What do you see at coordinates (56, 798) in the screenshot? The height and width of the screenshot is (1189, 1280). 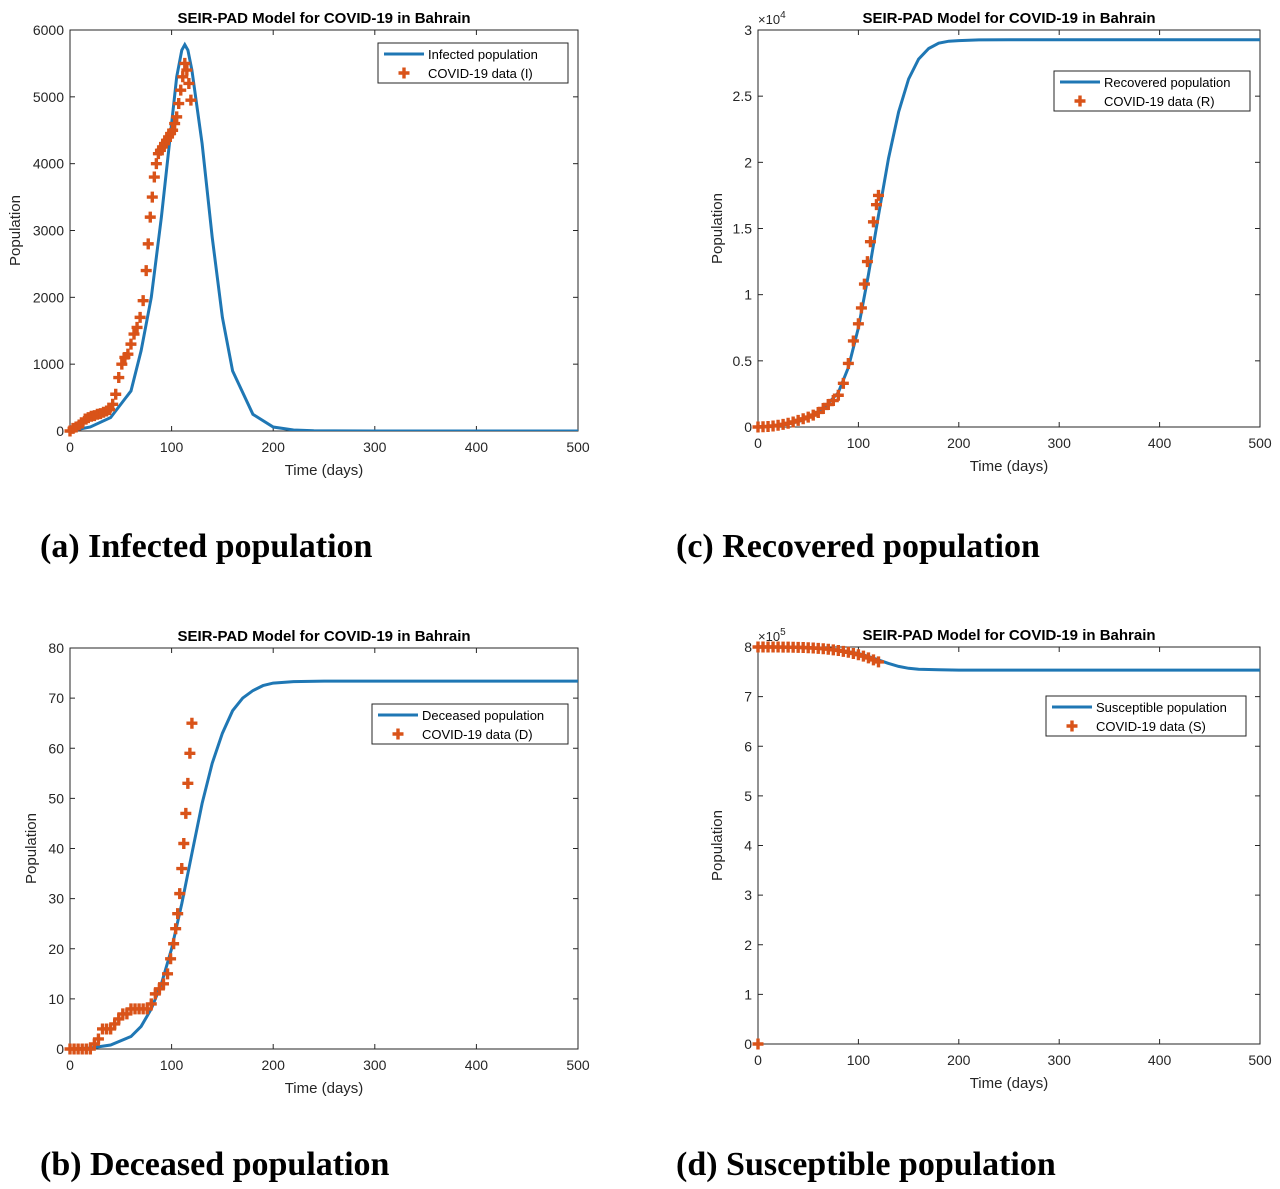 I see `y-tick-label: 50` at bounding box center [56, 798].